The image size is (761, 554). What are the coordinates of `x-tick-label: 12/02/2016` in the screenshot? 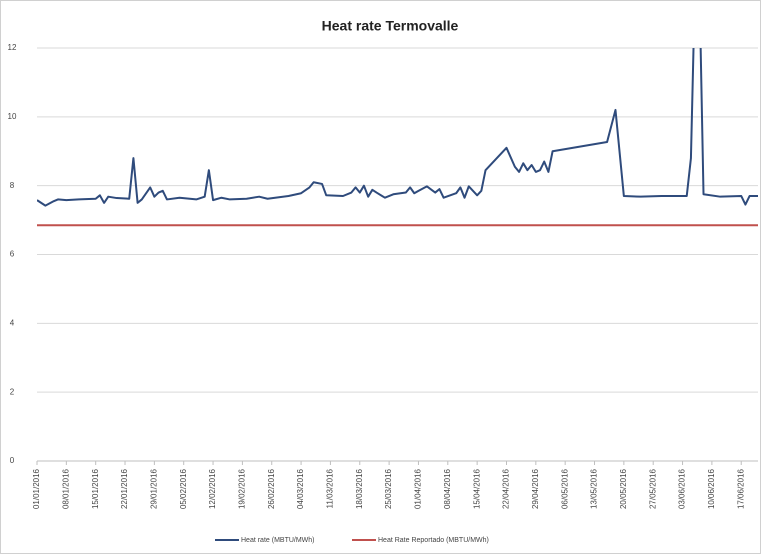 It's located at (212, 488).